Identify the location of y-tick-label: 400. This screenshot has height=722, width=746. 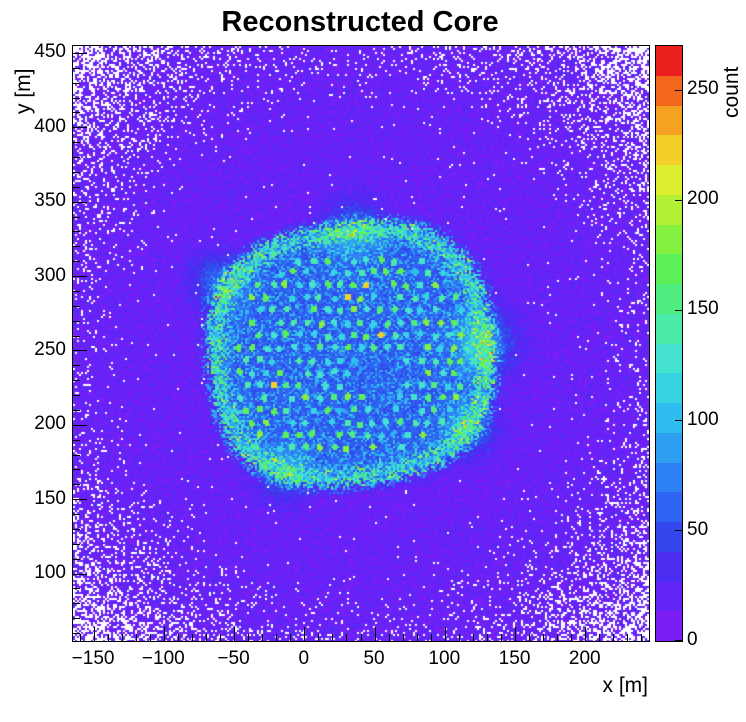
(50, 126).